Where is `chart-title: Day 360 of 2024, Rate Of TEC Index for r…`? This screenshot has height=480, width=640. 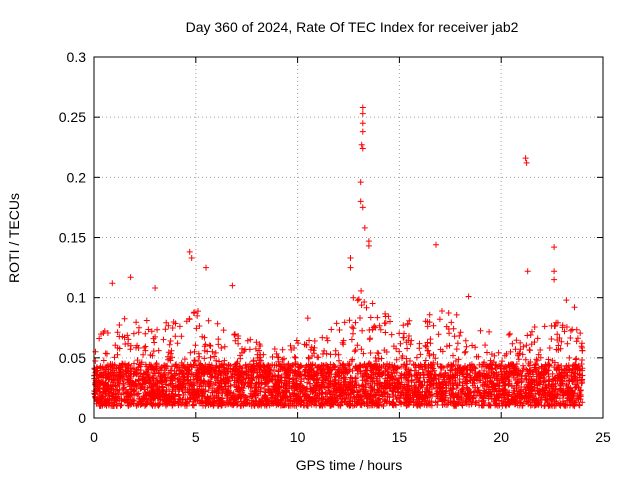
chart-title: Day 360 of 2024, Rate Of TEC Index for r… is located at coordinates (352, 27).